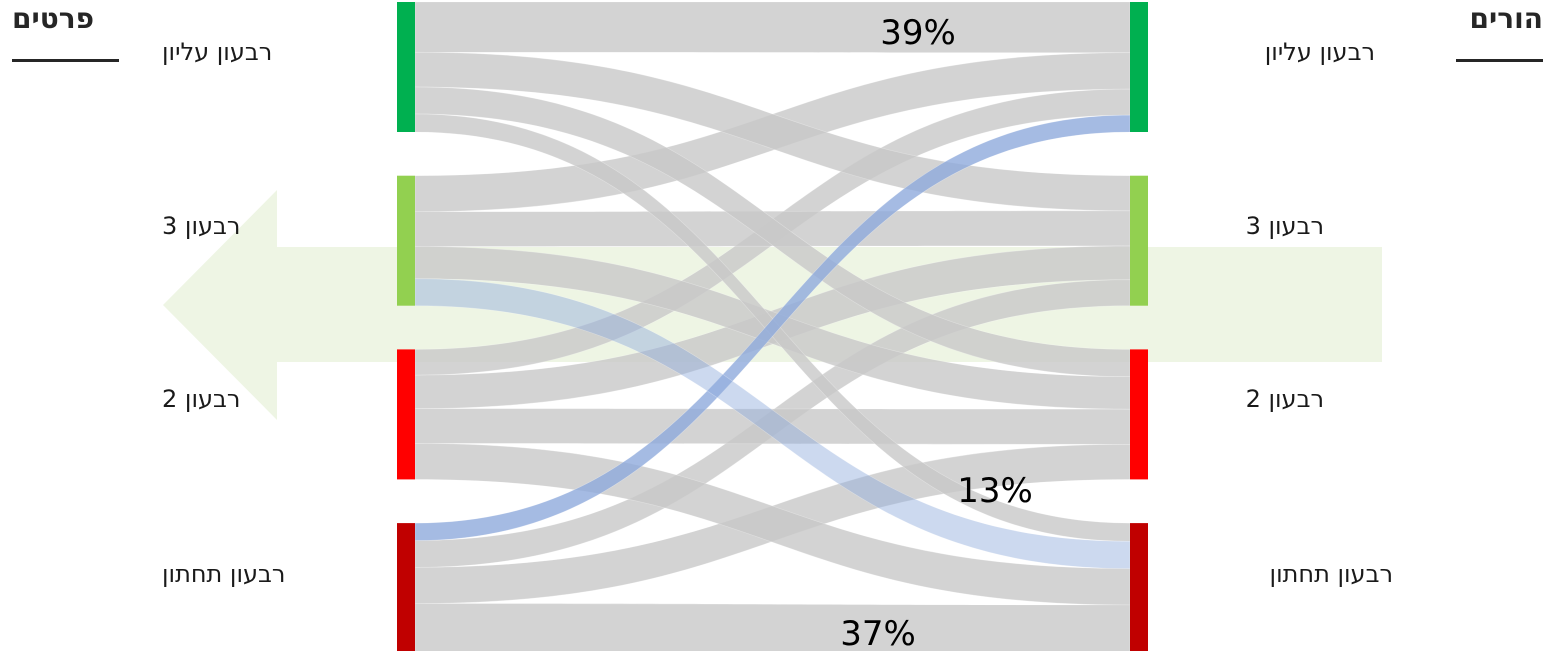  What do you see at coordinates (936, 332) in the screenshot?
I see `percent-annotations: 39% 13% 37%` at bounding box center [936, 332].